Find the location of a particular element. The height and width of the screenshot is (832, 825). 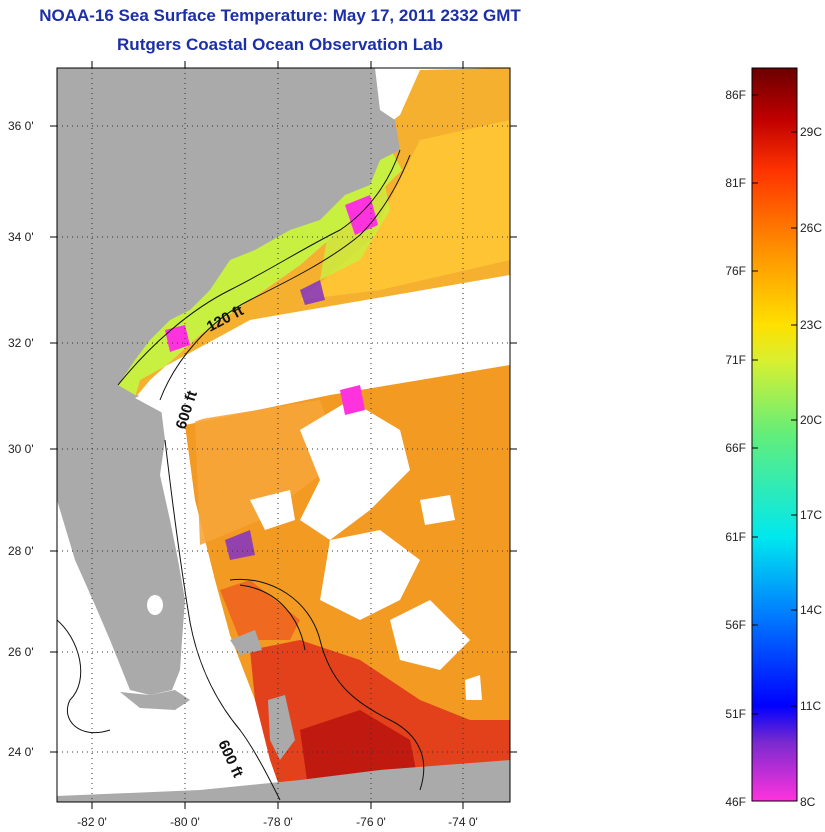

lat-label-30: 30 0' is located at coordinates (21, 449).